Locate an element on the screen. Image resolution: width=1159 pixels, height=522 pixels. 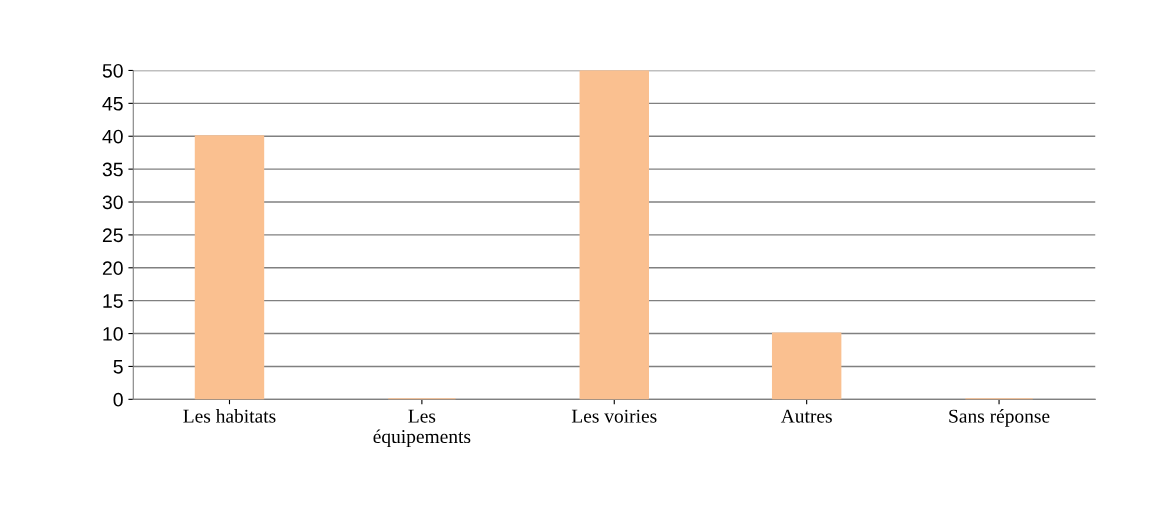
x-tick-label: Autres is located at coordinates (806, 416).